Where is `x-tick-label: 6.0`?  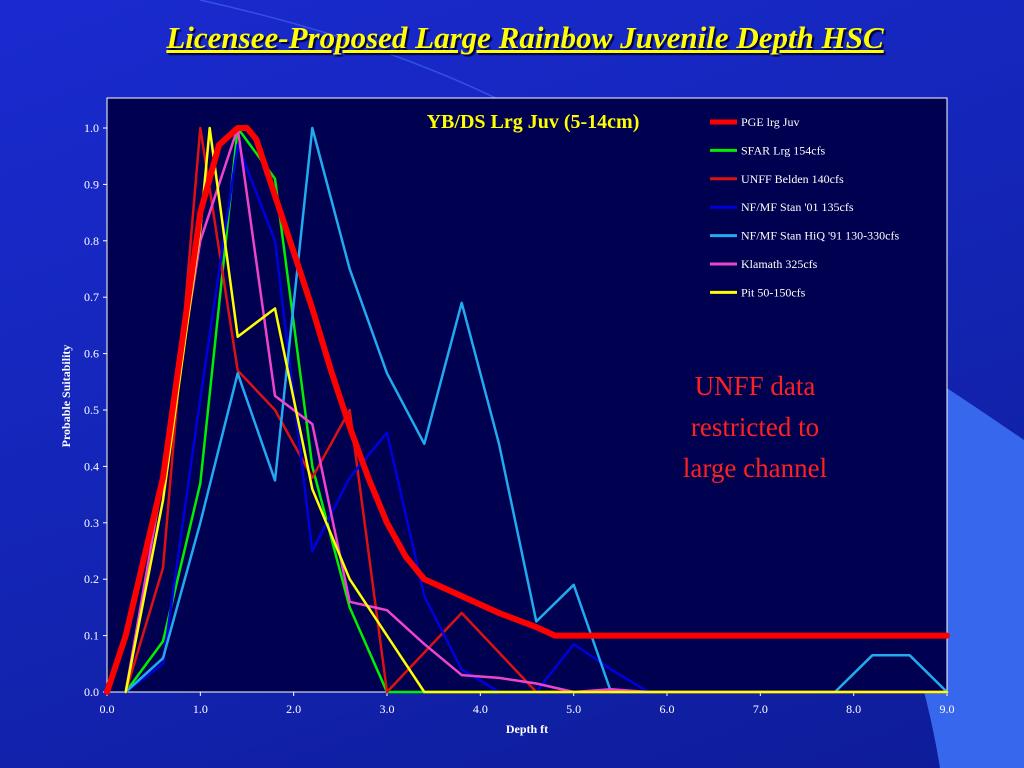 x-tick-label: 6.0 is located at coordinates (667, 709).